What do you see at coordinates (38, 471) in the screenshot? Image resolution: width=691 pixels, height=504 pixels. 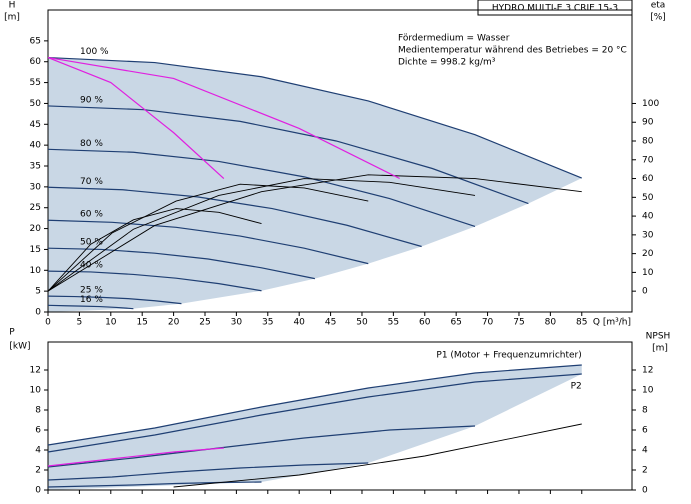 I see `y-tick-label: 2` at bounding box center [38, 471].